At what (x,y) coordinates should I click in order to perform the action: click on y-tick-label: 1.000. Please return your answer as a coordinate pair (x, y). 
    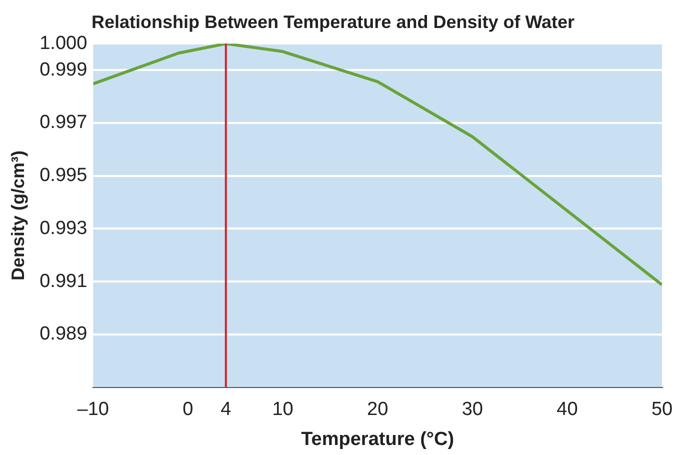
    Looking at the image, I should click on (64, 43).